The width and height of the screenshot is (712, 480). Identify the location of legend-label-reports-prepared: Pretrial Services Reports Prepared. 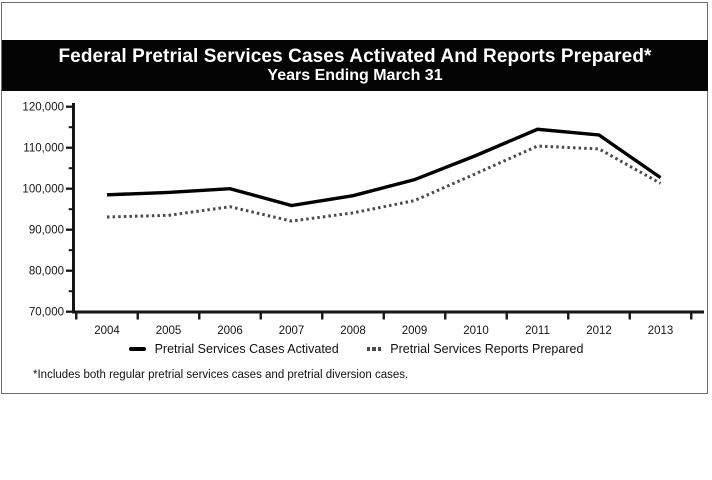
(487, 349).